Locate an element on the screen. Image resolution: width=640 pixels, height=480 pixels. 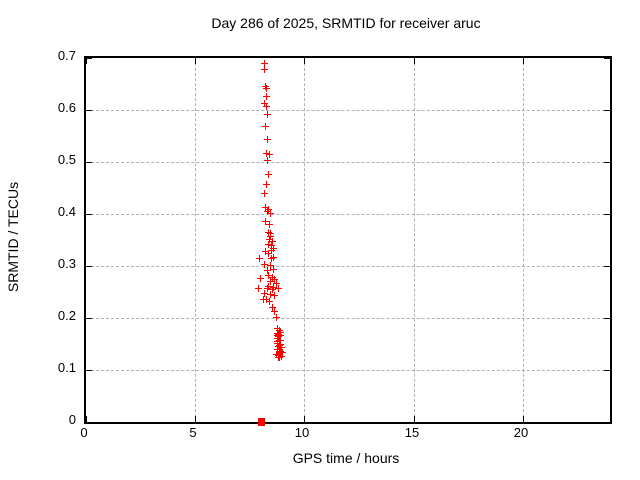
y-tick-label: 0.5 is located at coordinates (66, 159).